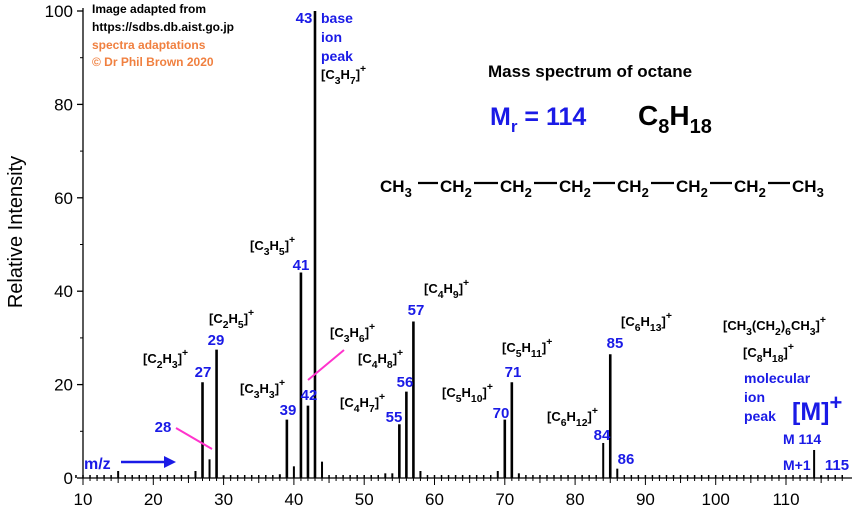 Image resolution: width=860 pixels, height=516 pixels. I want to click on credit-line-2: https://sdbs.db.aist.go.jp, so click(163, 27).